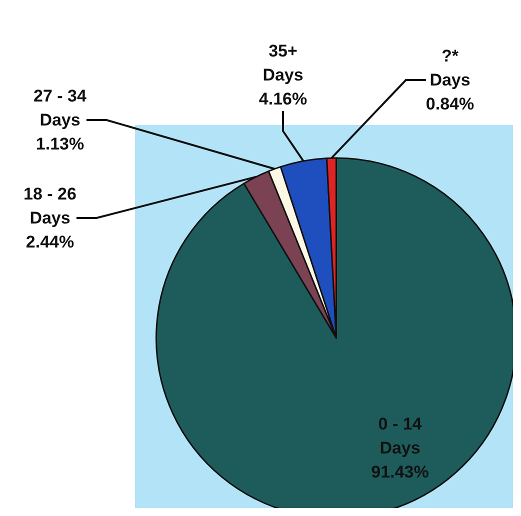 The image size is (521, 516). I want to click on slice-label: 35+ Days, so click(283, 63).